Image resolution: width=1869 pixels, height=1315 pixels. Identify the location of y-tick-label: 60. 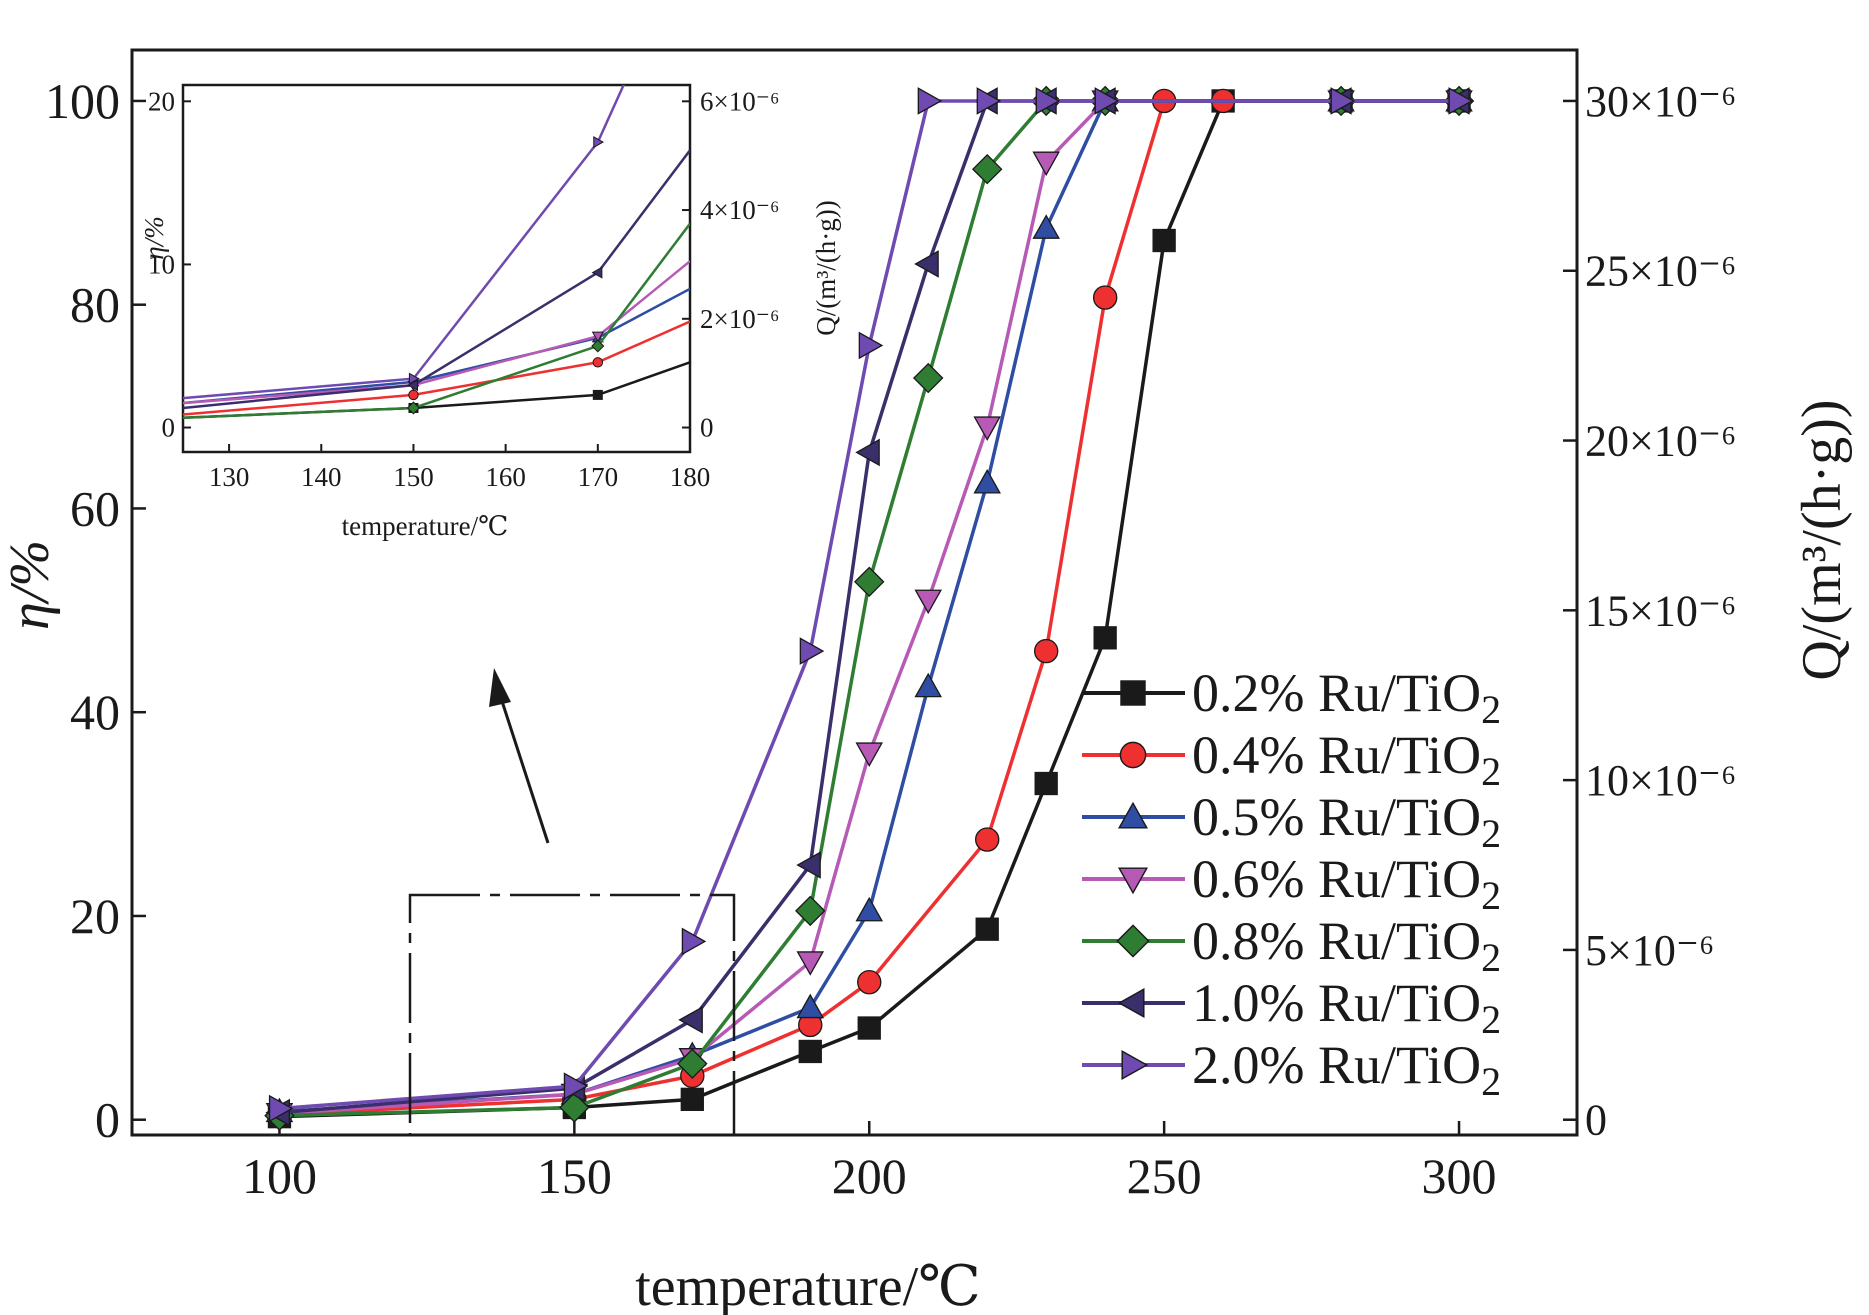
(95, 508).